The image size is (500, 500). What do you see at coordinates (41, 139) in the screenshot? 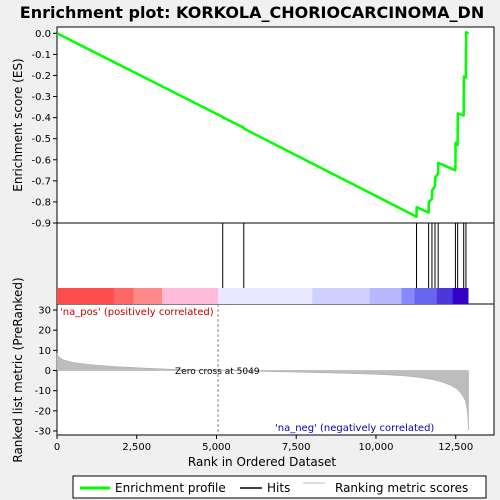
I see `es-ytick-label-5: -0.5` at bounding box center [41, 139].